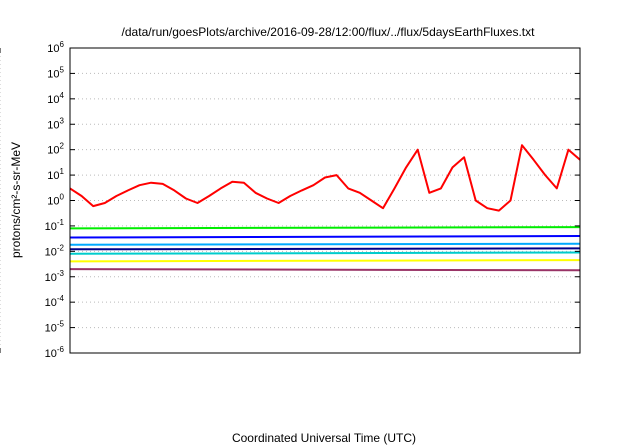  Describe the element at coordinates (55, 352) in the screenshot. I see `y-tick-label: 10⁻⁶` at that location.